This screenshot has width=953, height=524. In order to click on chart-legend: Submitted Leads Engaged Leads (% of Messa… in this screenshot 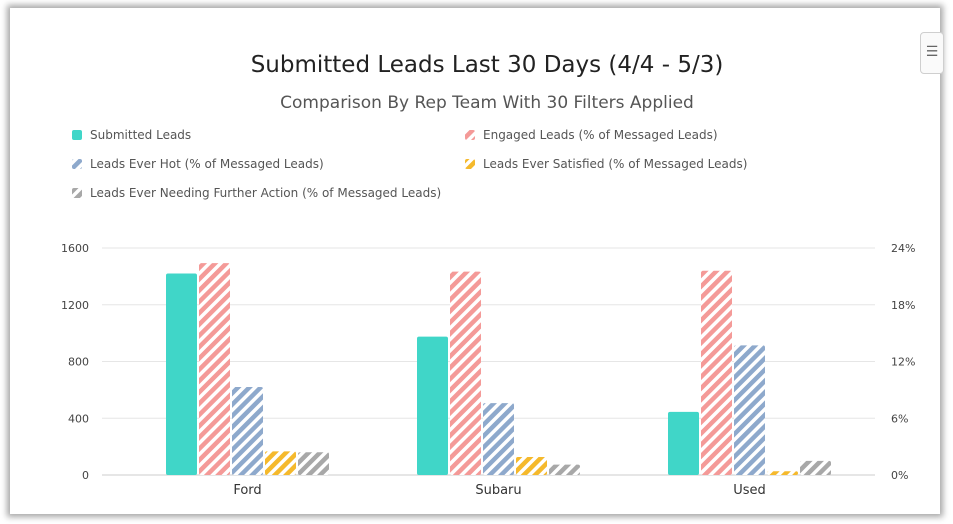, I will do `click(409, 164)`.